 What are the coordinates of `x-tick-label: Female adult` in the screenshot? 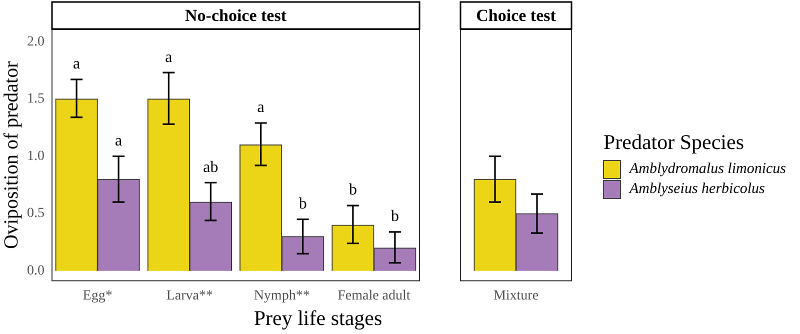 It's located at (374, 296).